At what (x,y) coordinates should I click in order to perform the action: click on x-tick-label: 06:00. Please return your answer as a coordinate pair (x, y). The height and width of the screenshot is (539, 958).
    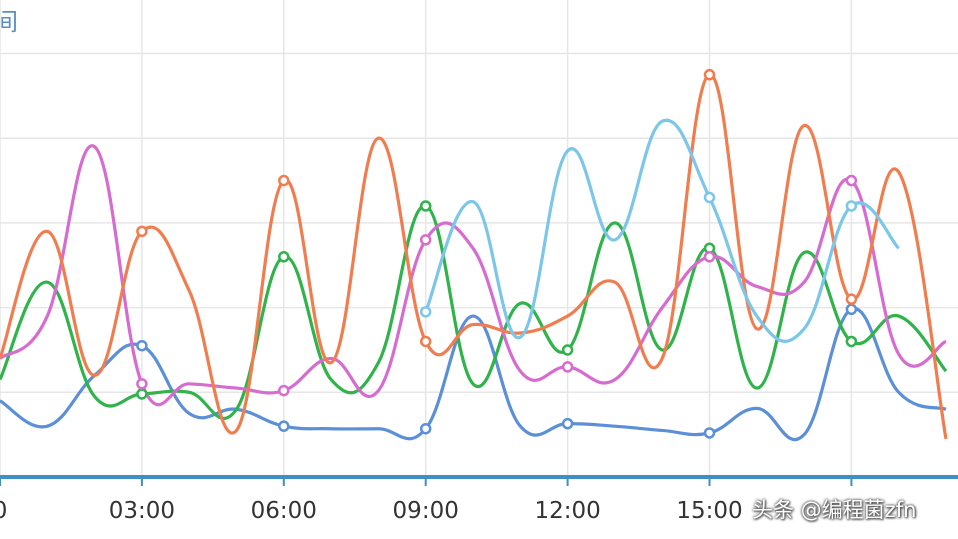
    Looking at the image, I should click on (284, 511).